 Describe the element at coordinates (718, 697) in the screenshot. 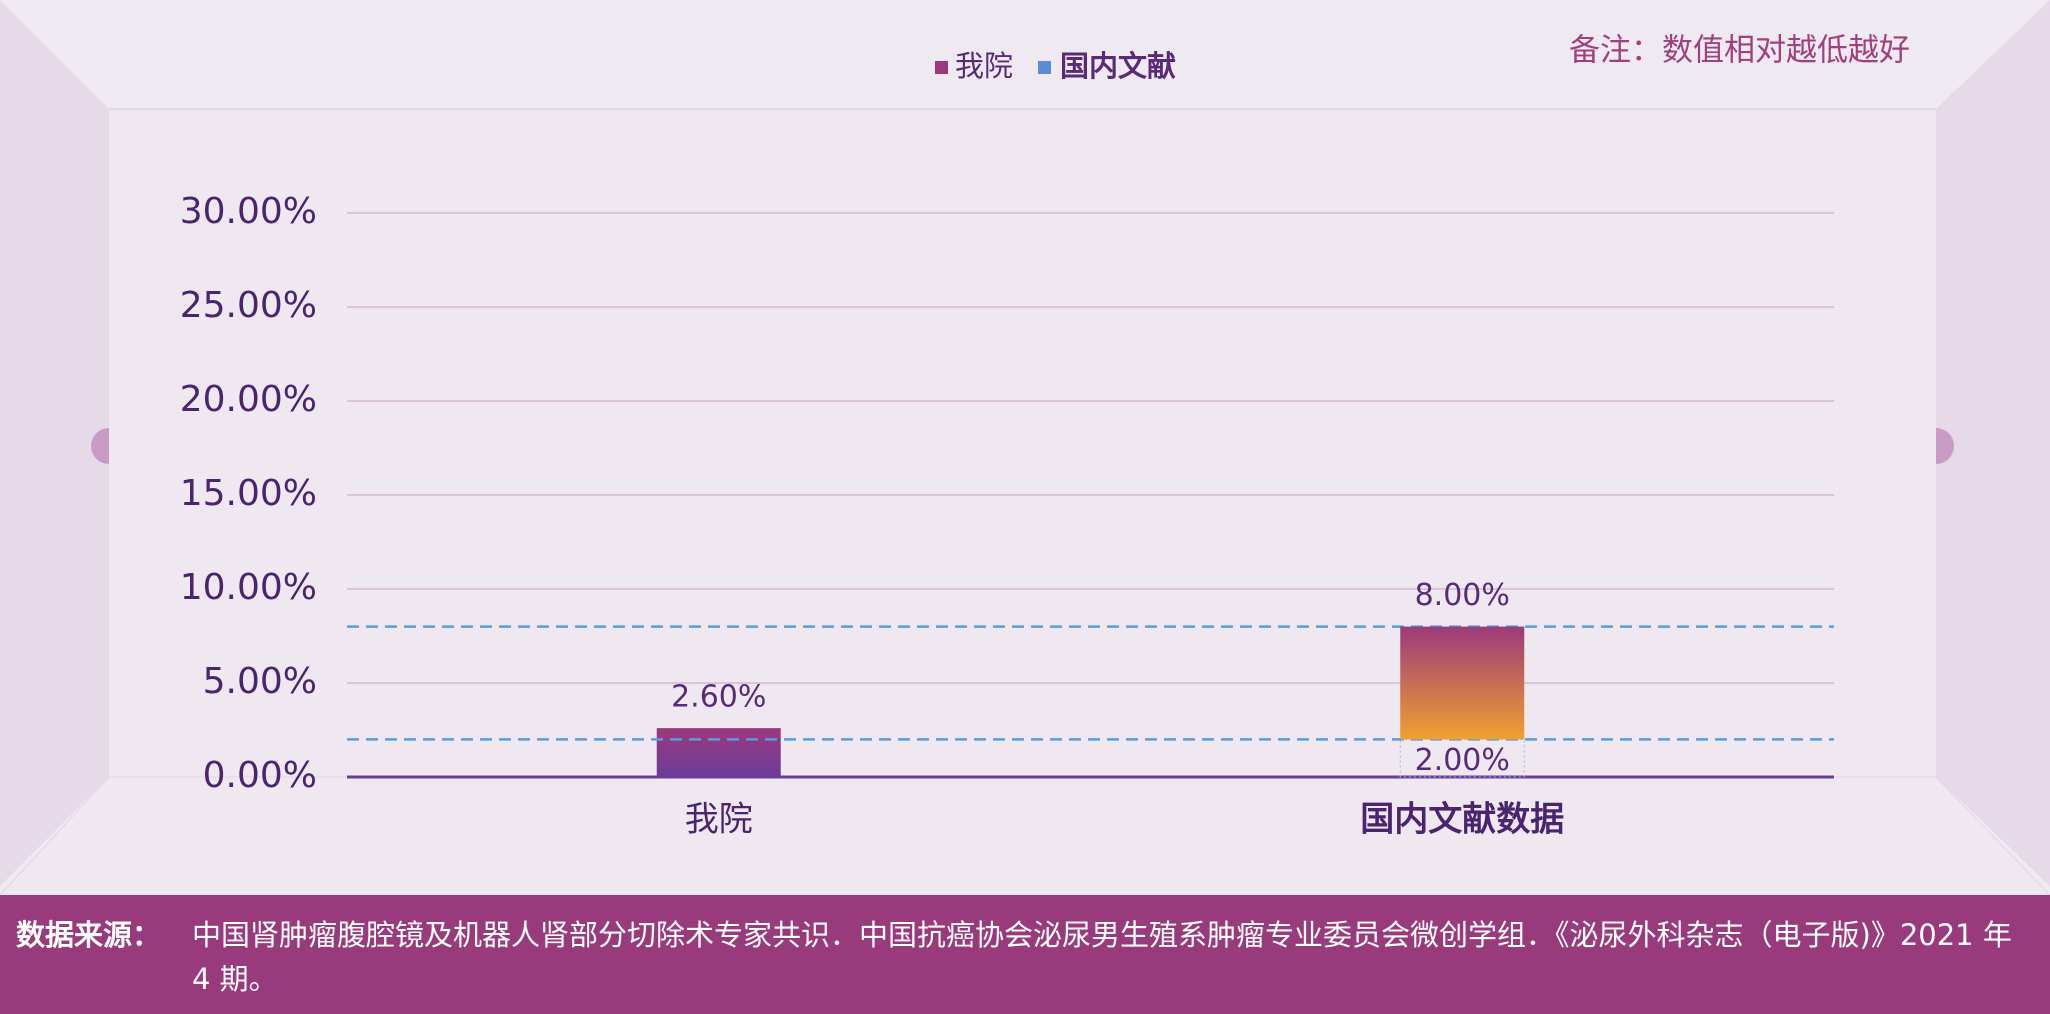

I see `data-label: 2.60%` at that location.